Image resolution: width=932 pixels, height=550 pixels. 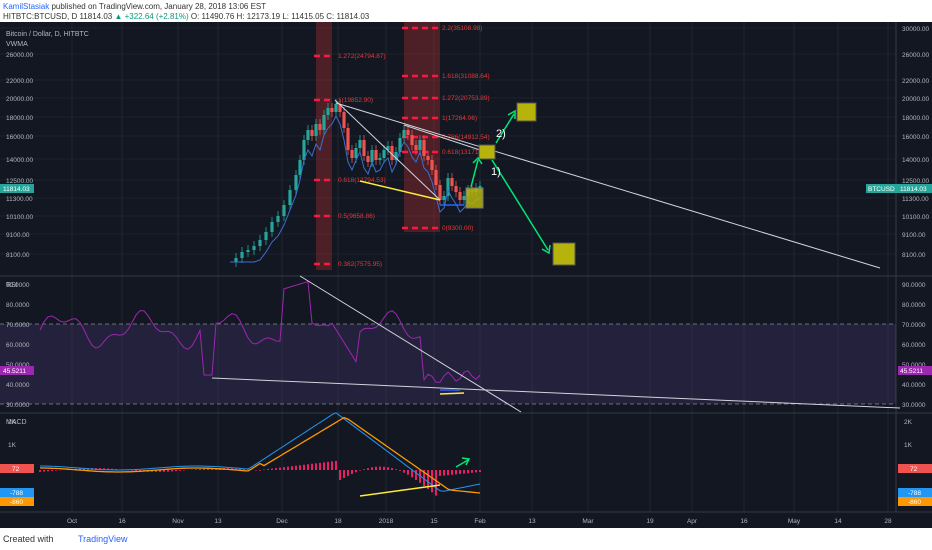 I want to click on price-tick-label: 14000.00, so click(x=915, y=160).